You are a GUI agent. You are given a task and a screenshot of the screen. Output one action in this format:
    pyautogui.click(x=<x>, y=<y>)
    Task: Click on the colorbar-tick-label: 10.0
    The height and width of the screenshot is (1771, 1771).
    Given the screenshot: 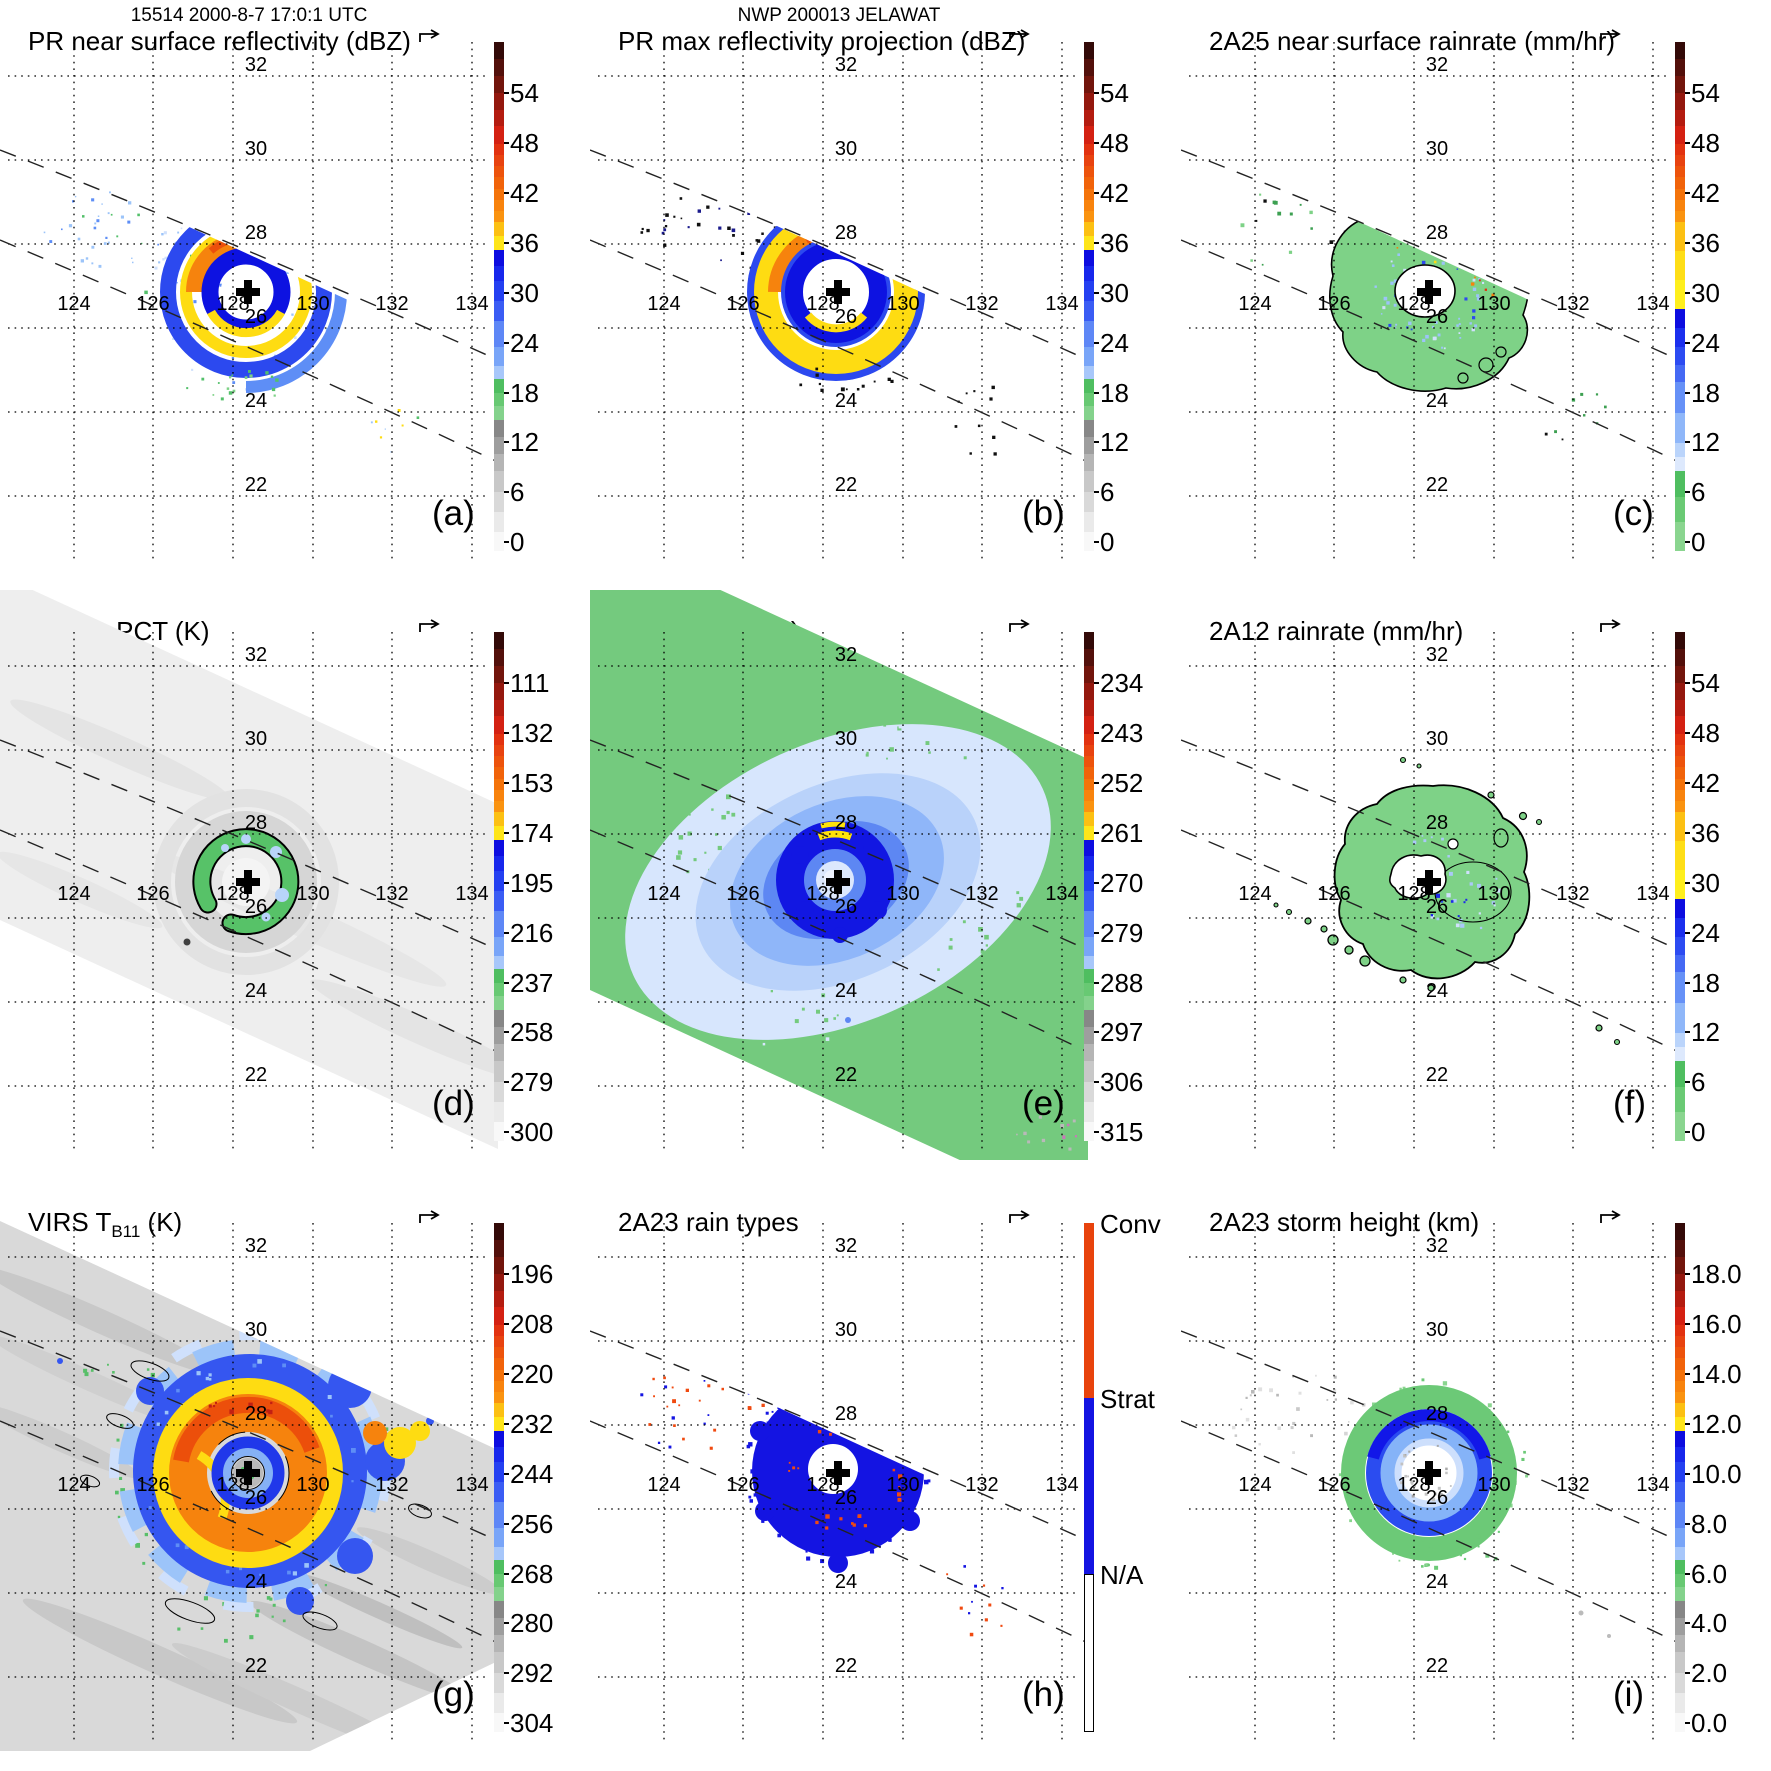 What is the action you would take?
    pyautogui.click(x=1716, y=1473)
    